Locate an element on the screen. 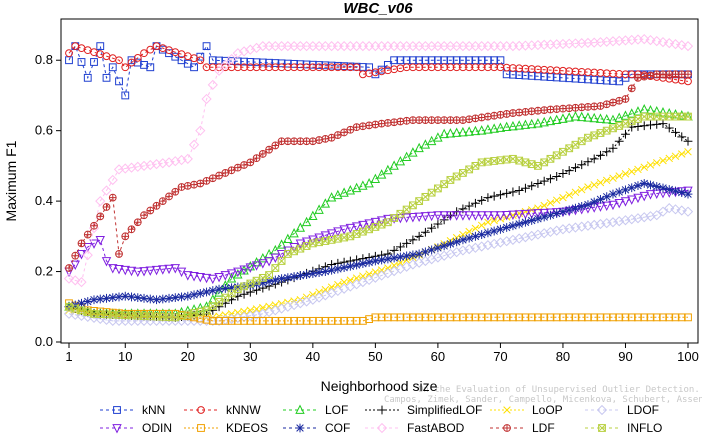  legend-label: FastABOD is located at coordinates (436, 427).